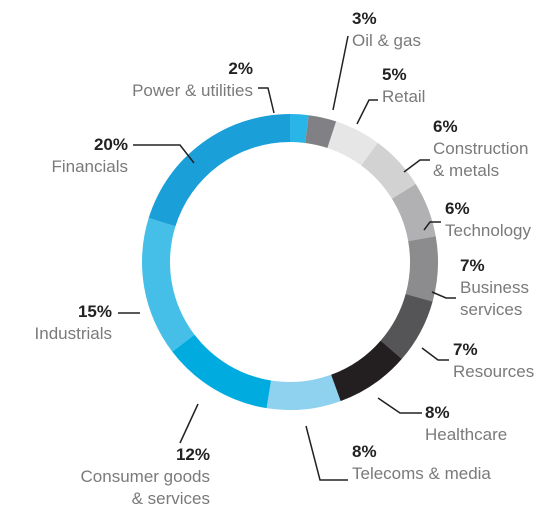  What do you see at coordinates (145, 487) in the screenshot?
I see `category-label: Consumer goods & services` at bounding box center [145, 487].